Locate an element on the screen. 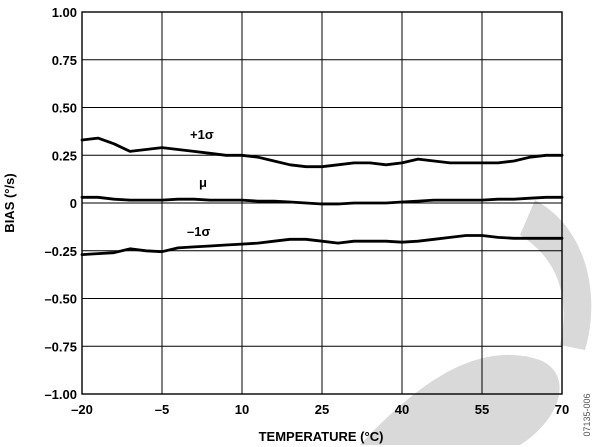 Image resolution: width=595 pixels, height=447 pixels. y-tick-label: 0.50 is located at coordinates (64, 108).